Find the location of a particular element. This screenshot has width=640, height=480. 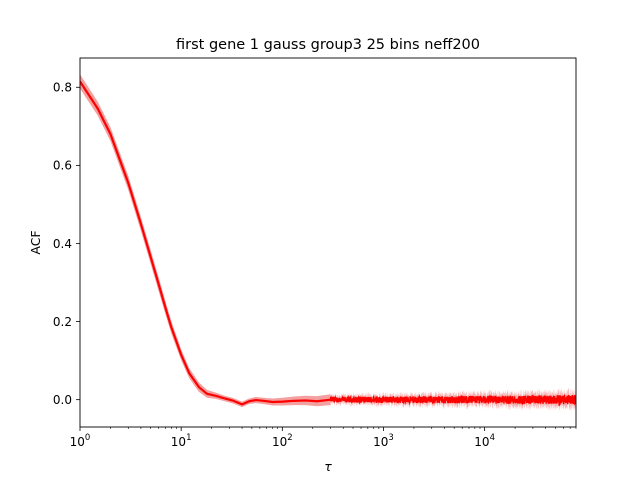

y-tick-label: 0.2 is located at coordinates (62, 322).